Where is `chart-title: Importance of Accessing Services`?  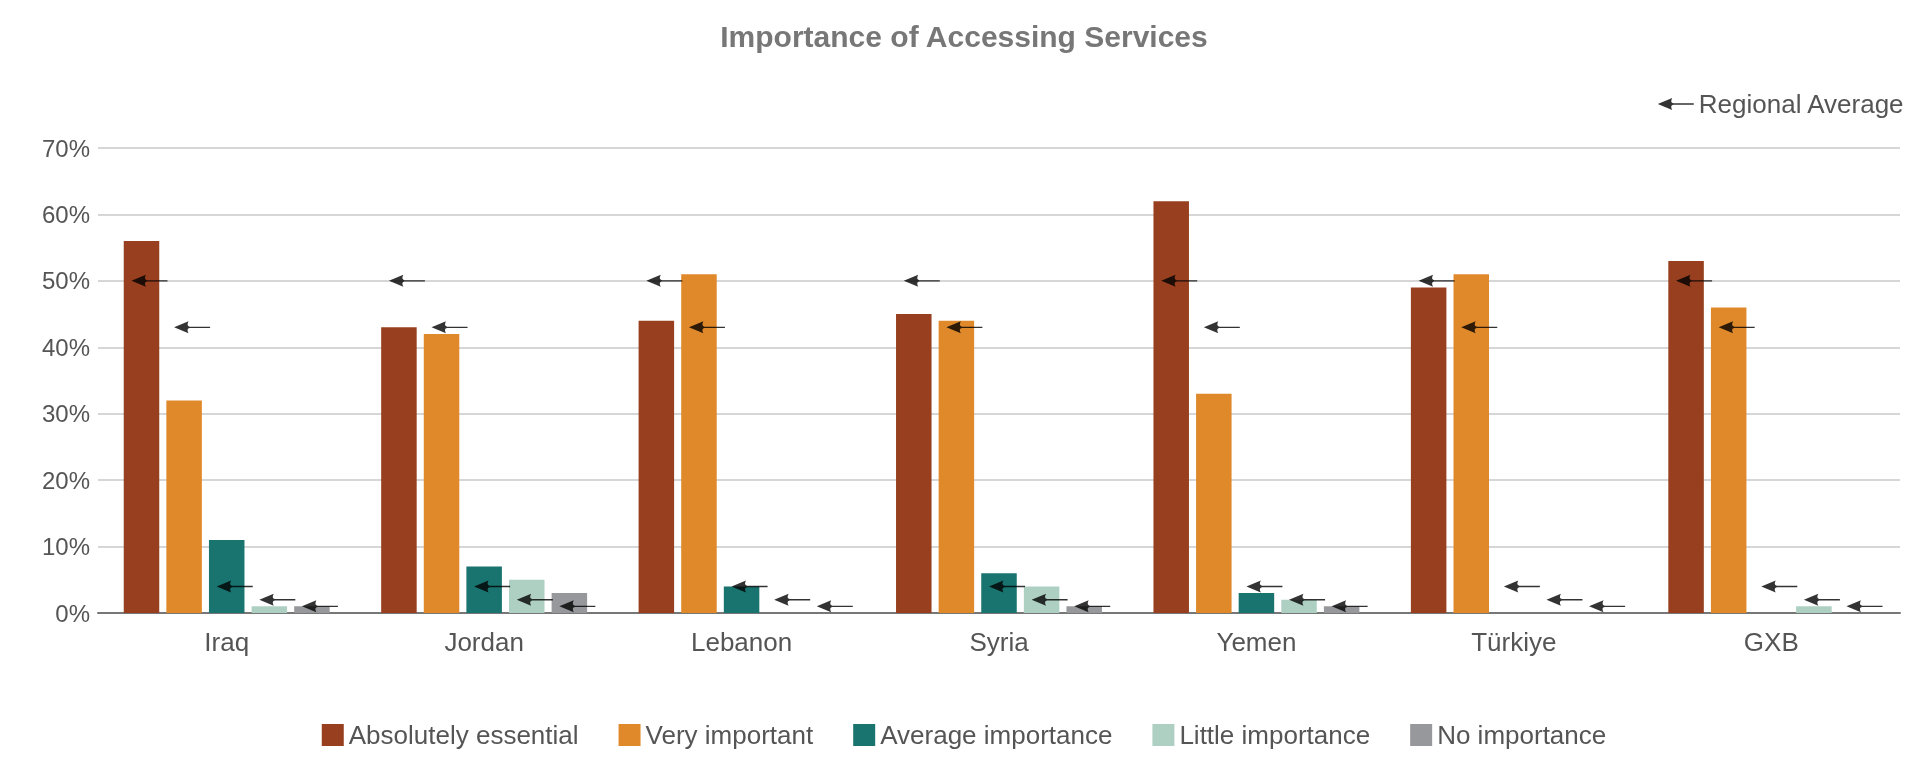 chart-title: Importance of Accessing Services is located at coordinates (964, 36).